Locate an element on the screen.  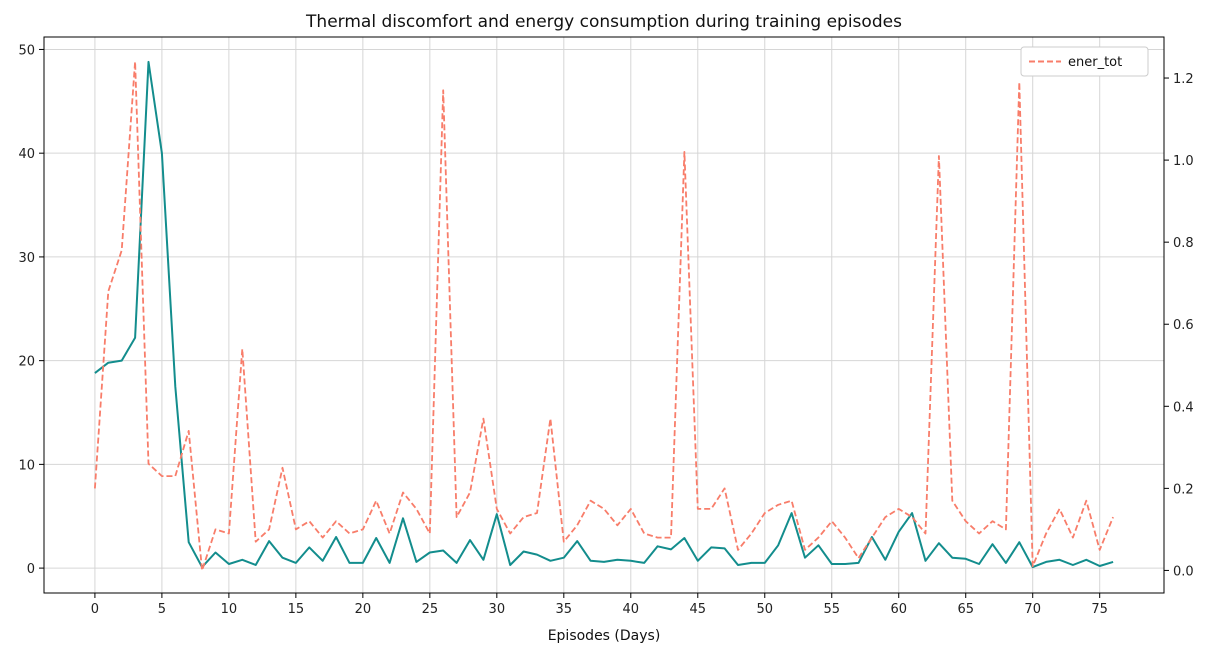
y-right-tick-label: 0.6 is located at coordinates (1183, 325).